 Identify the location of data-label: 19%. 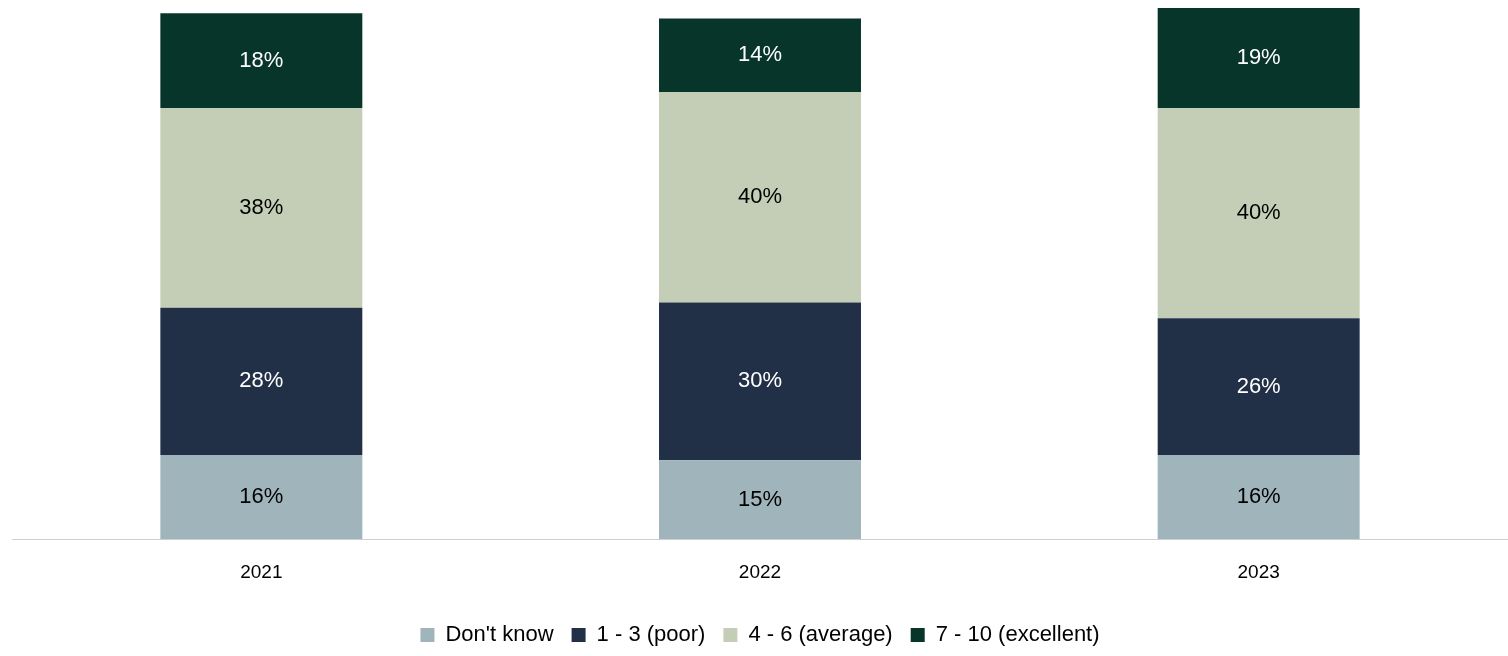
(1258, 57).